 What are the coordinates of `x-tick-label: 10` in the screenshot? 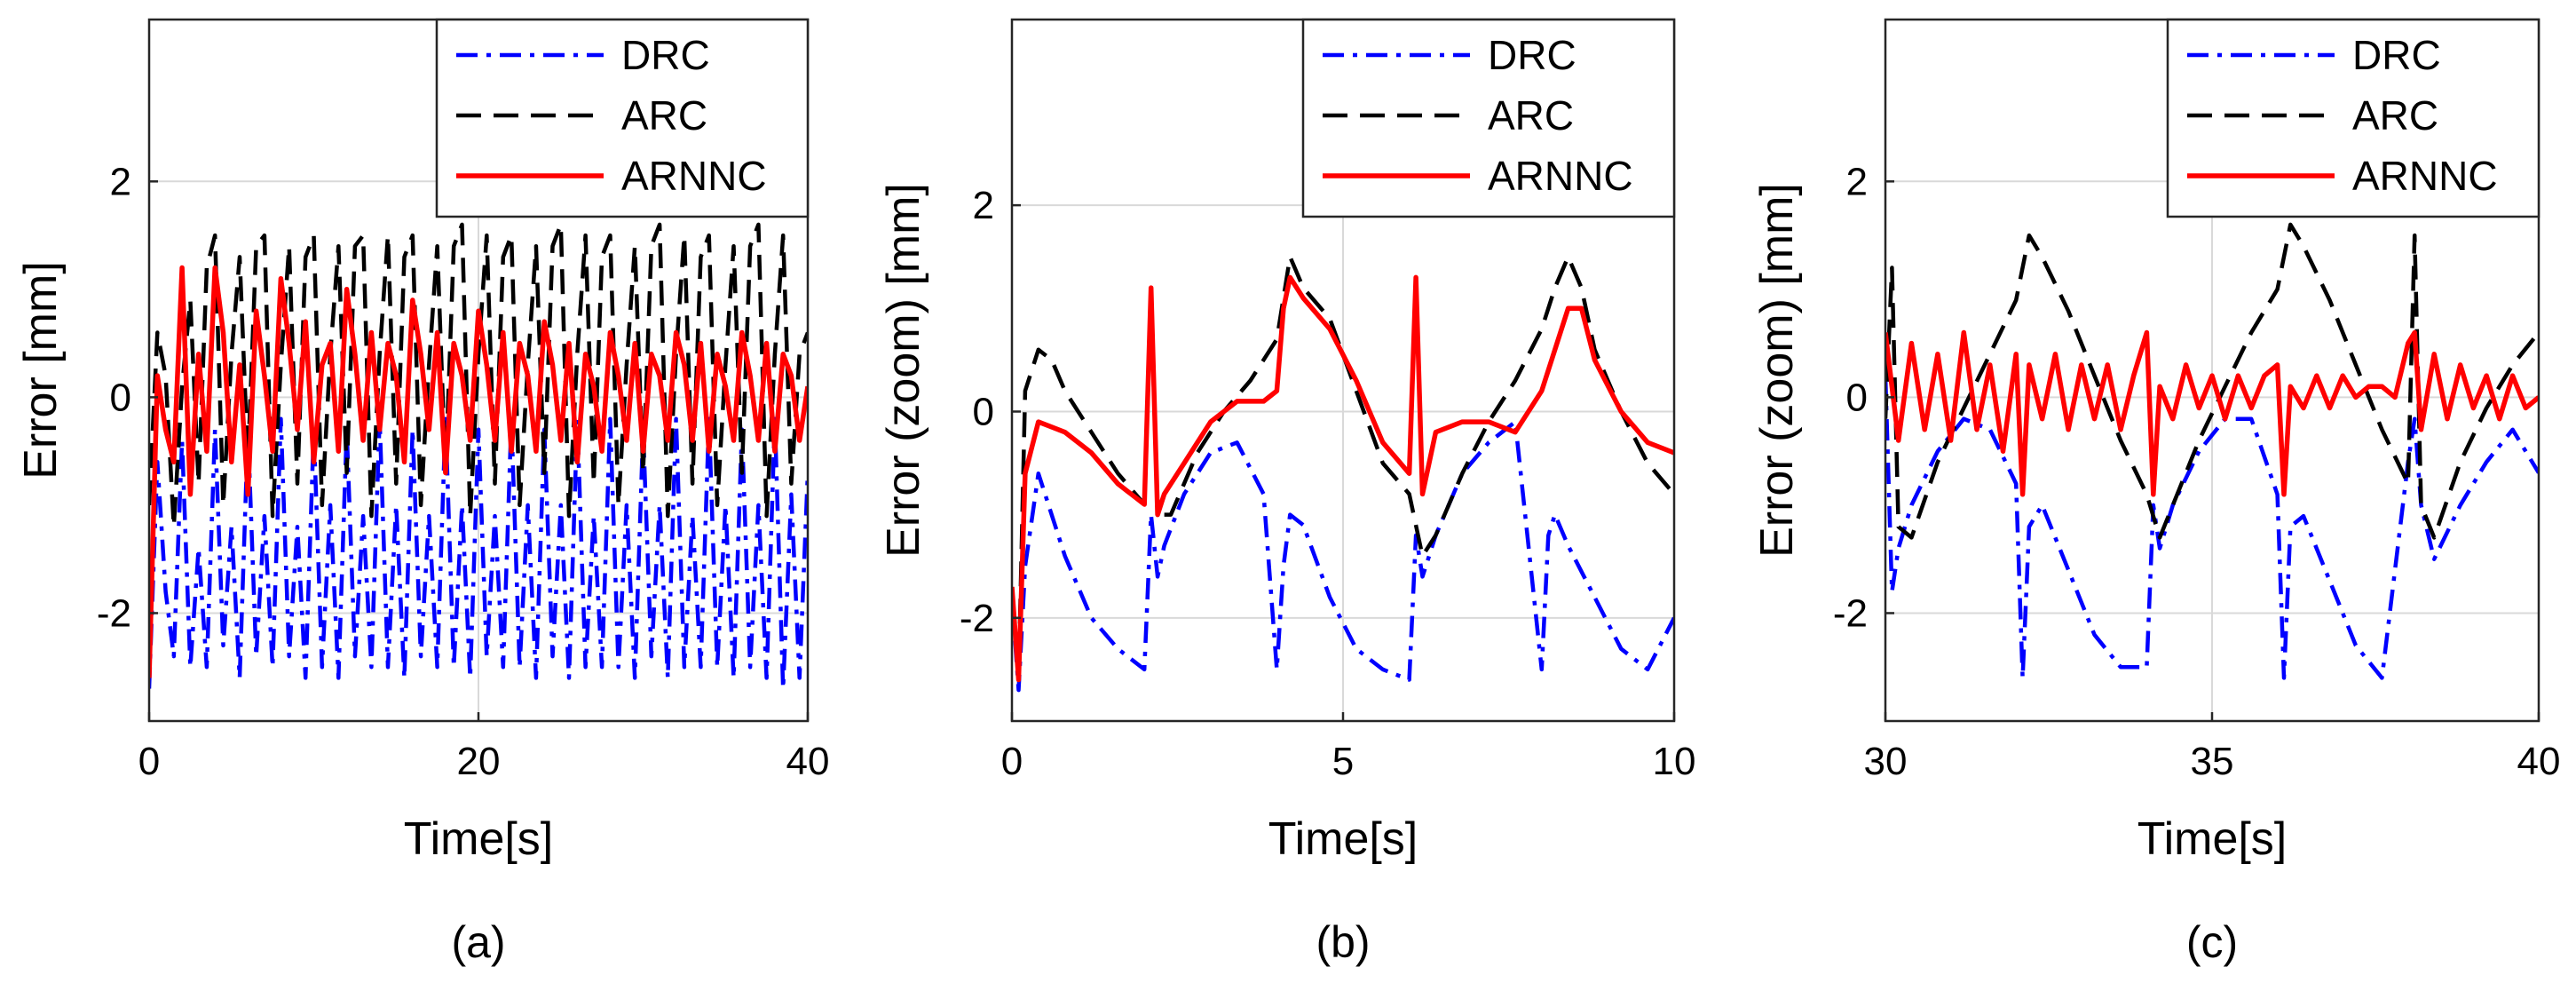 It's located at (1674, 762).